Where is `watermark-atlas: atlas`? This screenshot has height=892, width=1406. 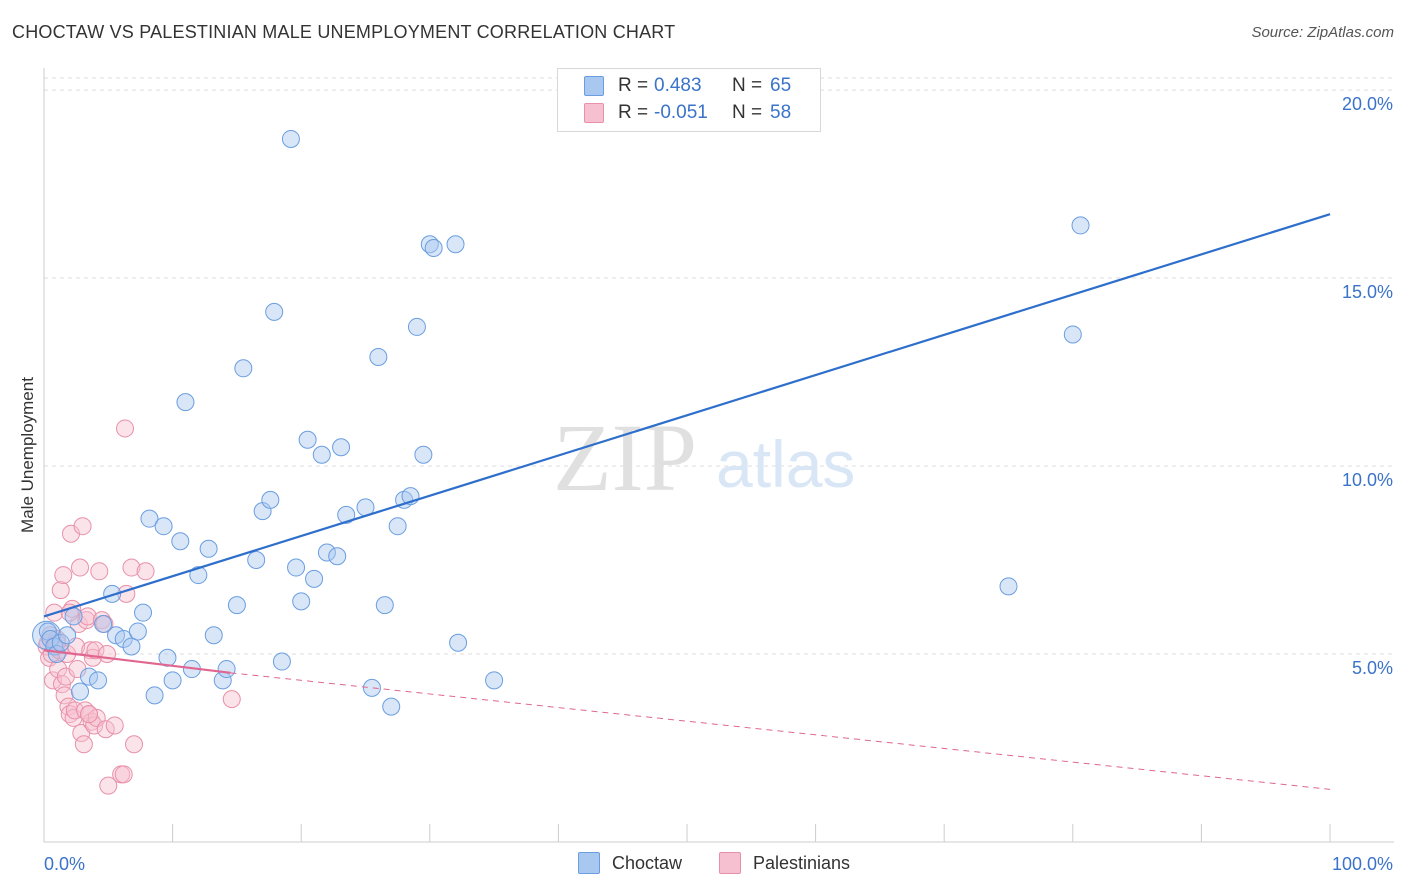 watermark-atlas: atlas is located at coordinates (785, 464).